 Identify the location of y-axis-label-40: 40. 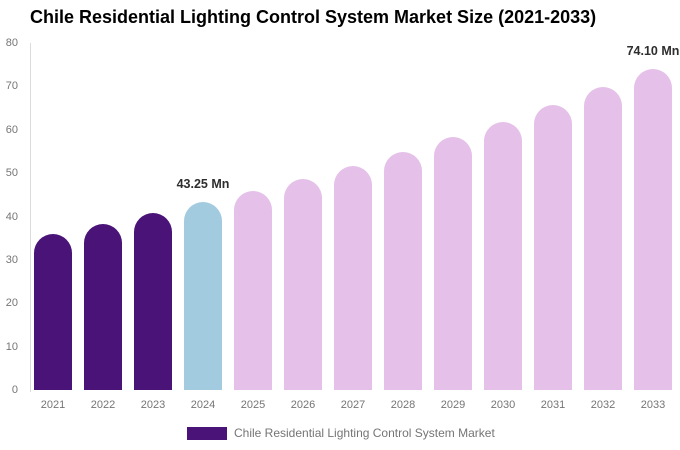
(11, 216).